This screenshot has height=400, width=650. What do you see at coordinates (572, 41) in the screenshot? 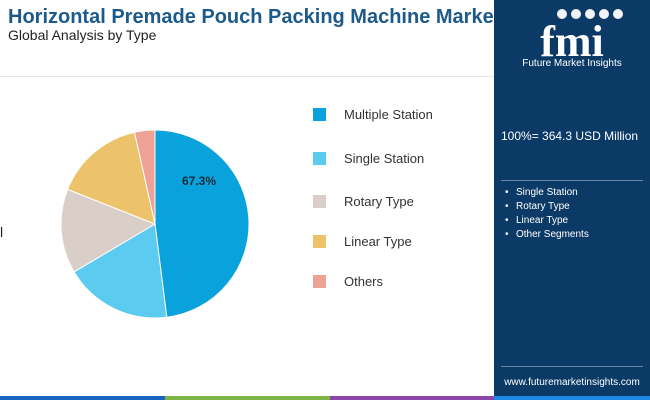
I see `logo-wordmark: fmi` at bounding box center [572, 41].